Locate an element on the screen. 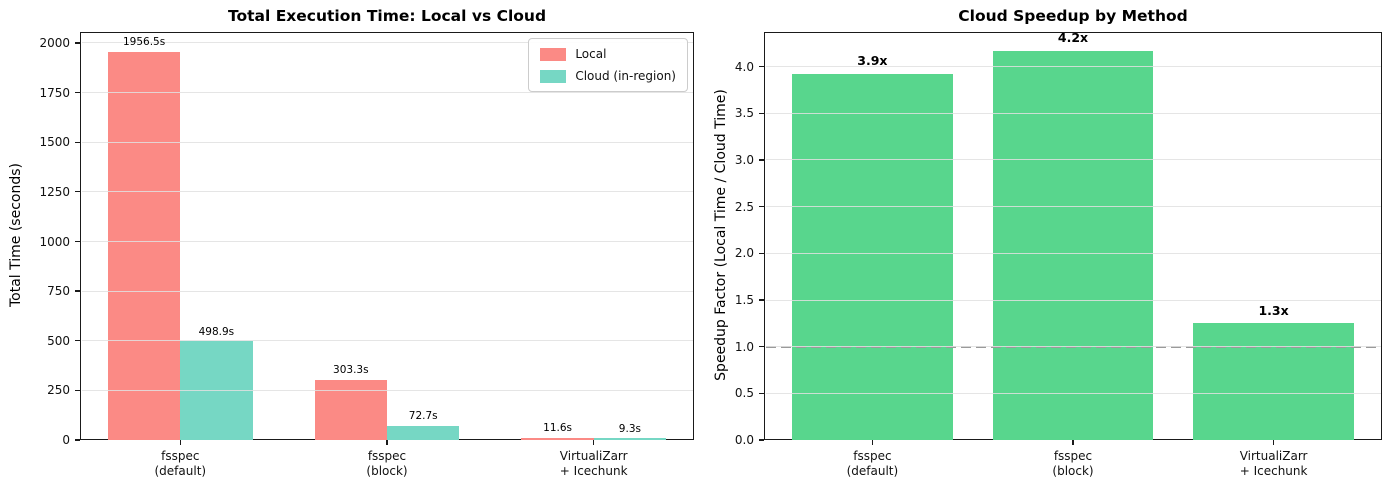  bar-speedup-fsspec-block is located at coordinates (1073, 245).